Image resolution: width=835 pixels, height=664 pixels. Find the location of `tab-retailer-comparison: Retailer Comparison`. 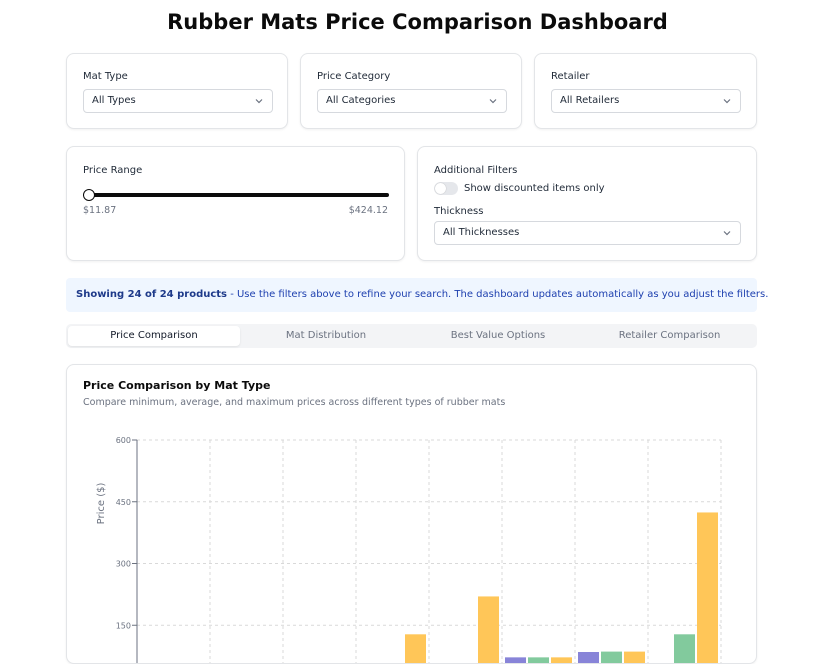

tab-retailer-comparison: Retailer Comparison is located at coordinates (669, 335).